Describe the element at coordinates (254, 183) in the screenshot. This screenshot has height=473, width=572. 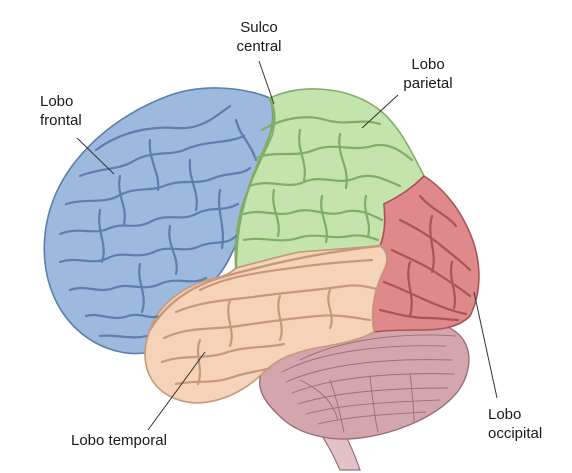
I see `central-sulcus` at that location.